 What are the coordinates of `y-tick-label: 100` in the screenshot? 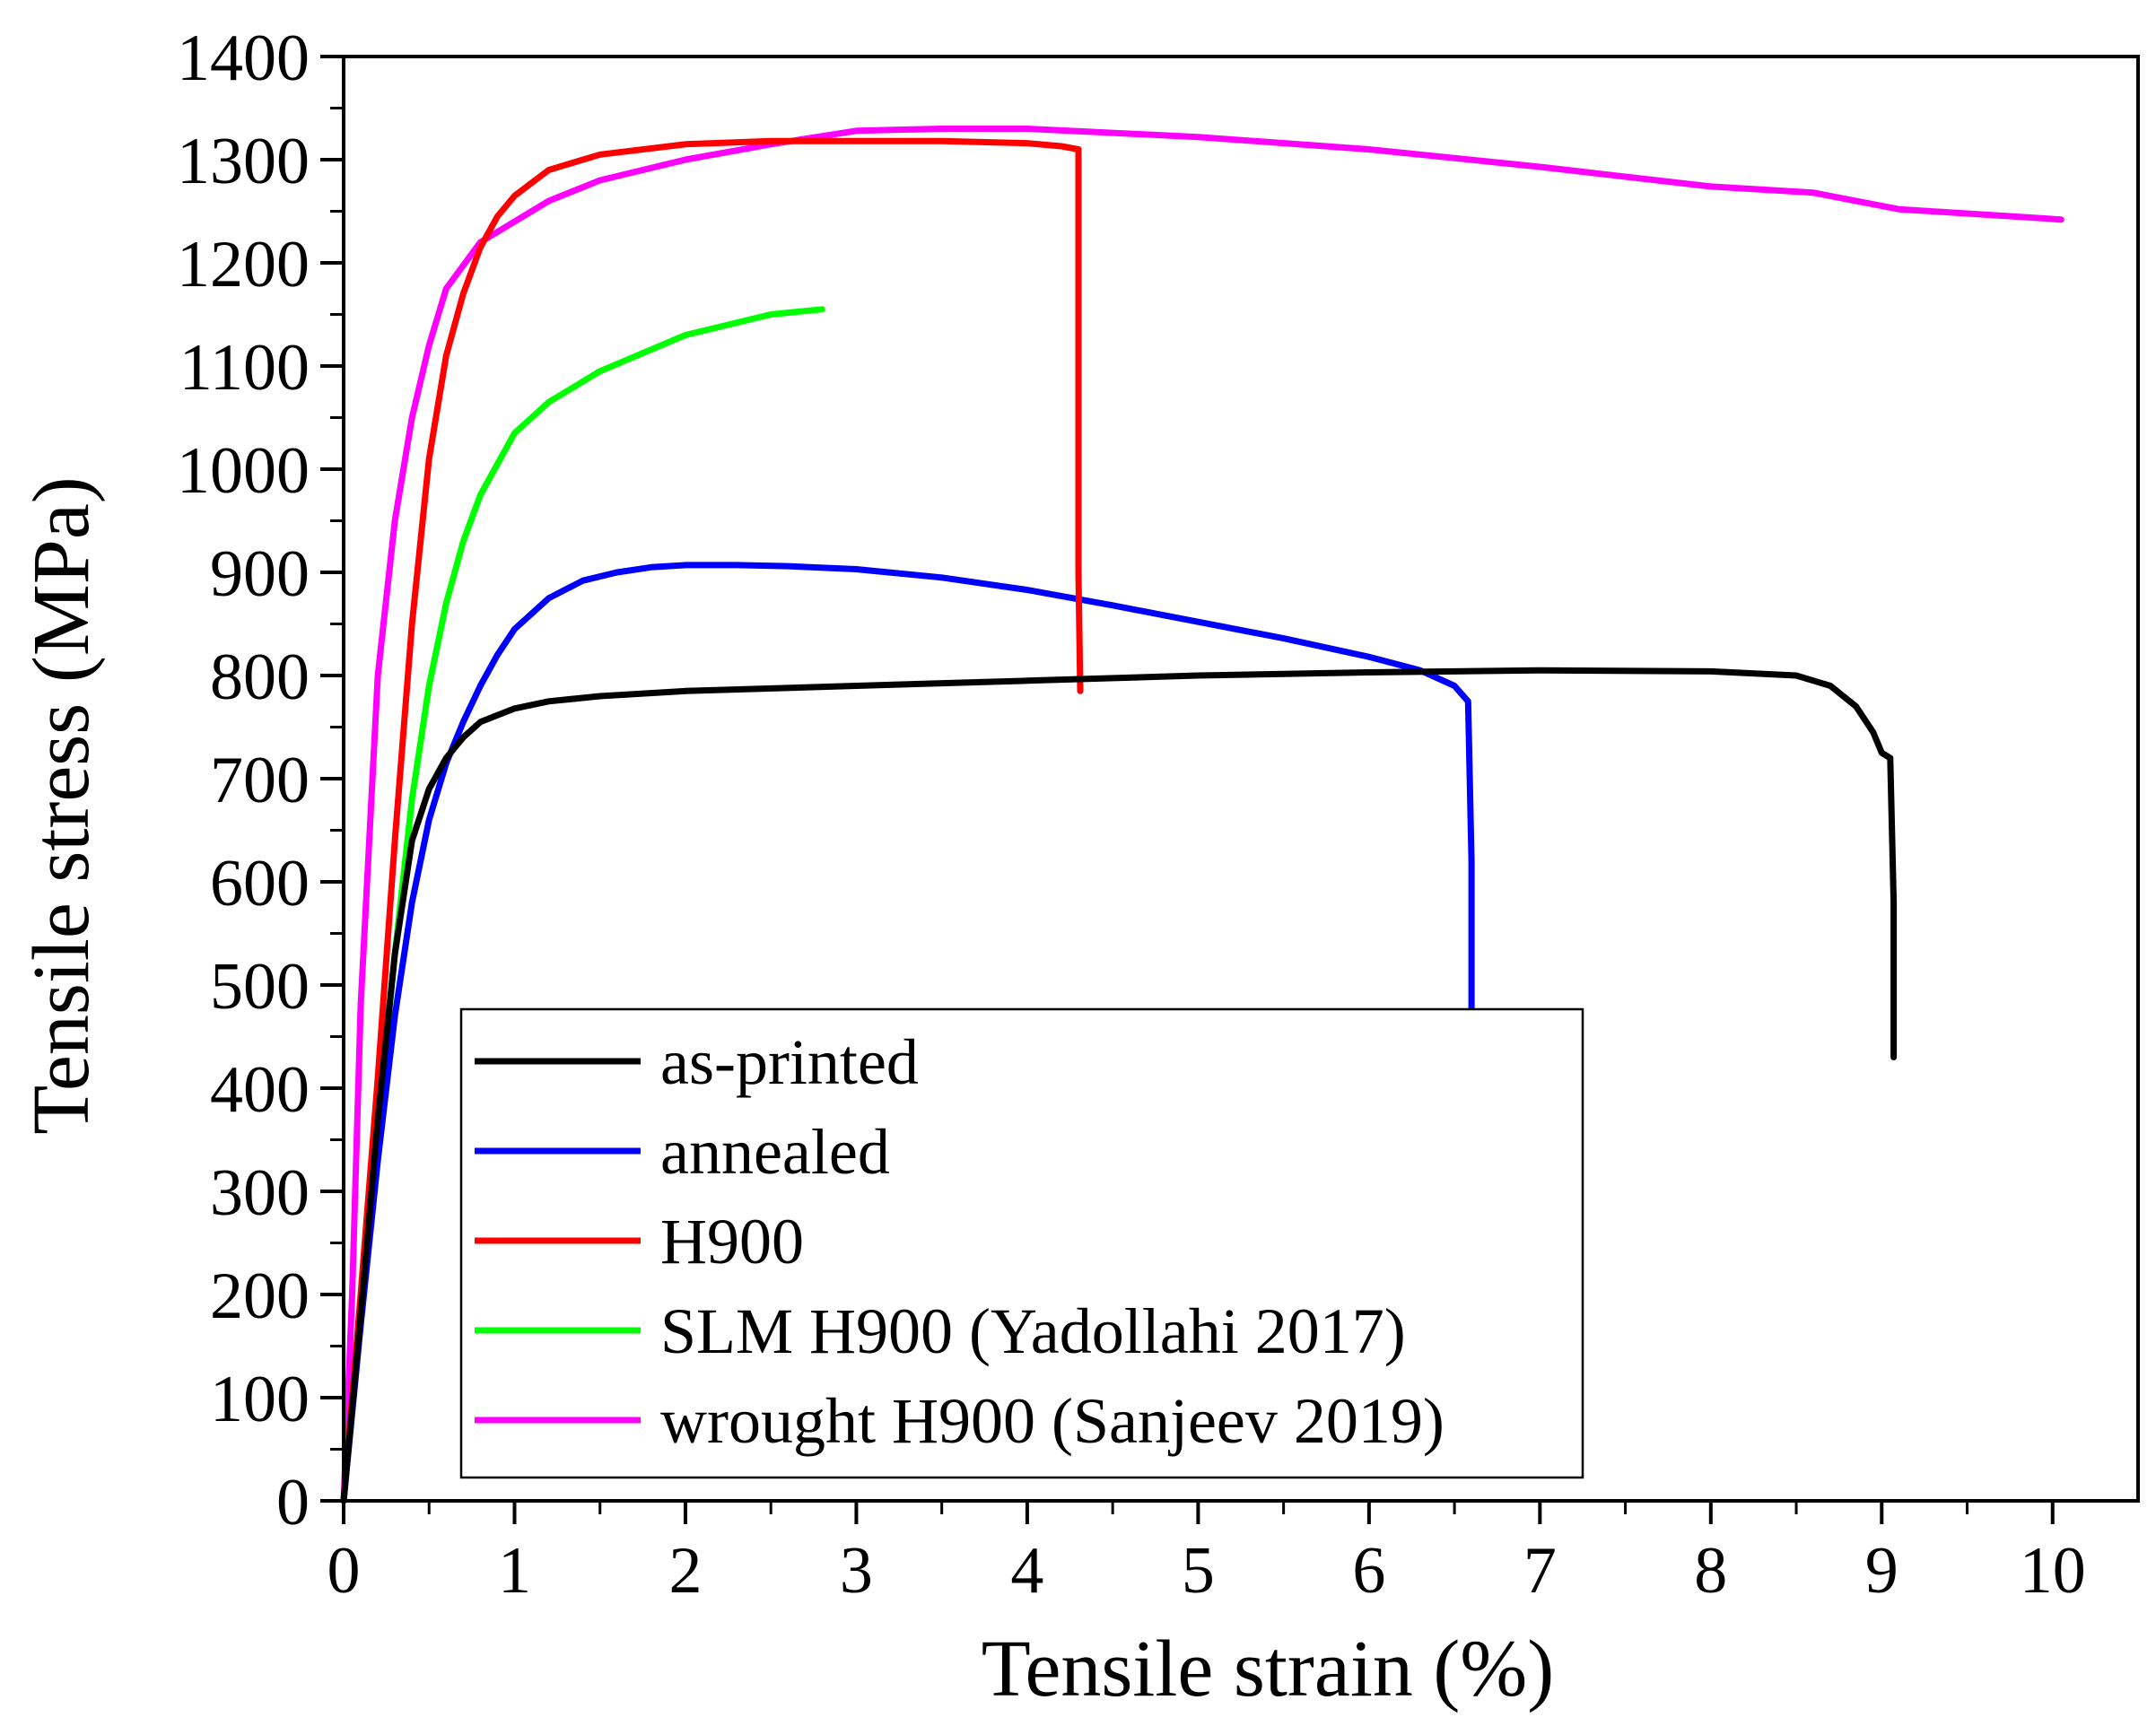 It's located at (260, 1399).